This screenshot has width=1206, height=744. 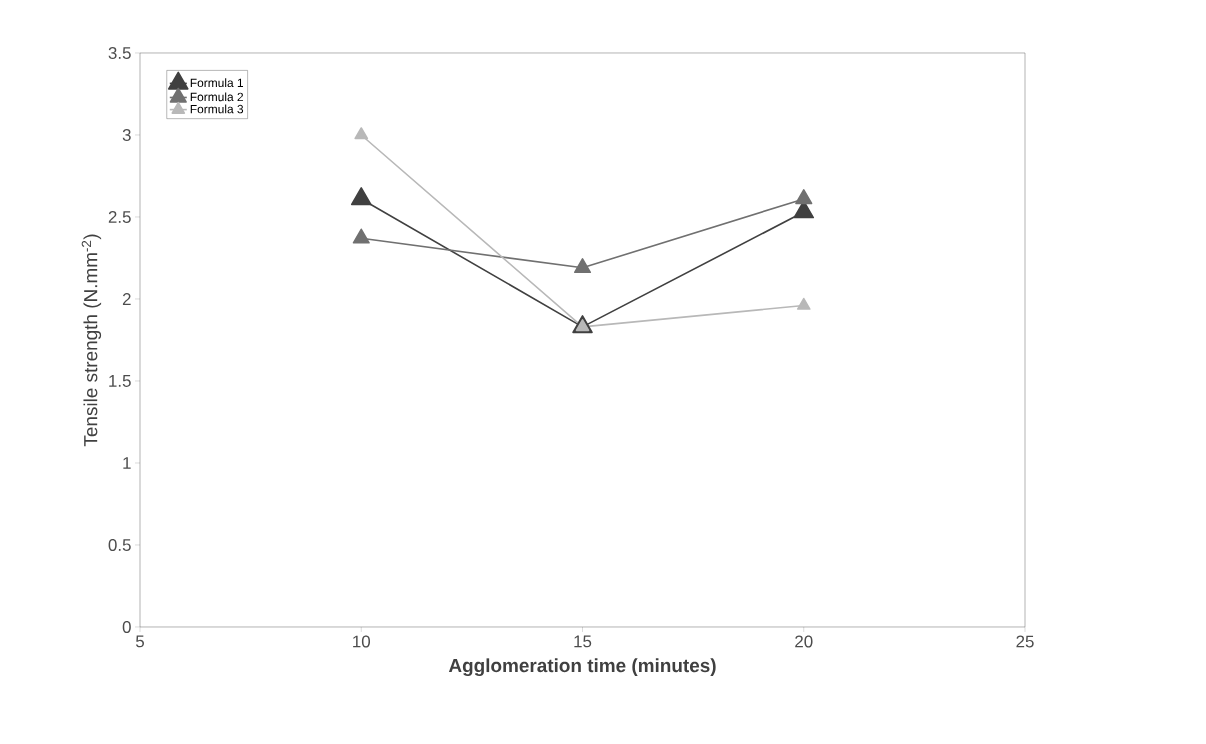 What do you see at coordinates (126, 299) in the screenshot?
I see `y-tick-label: 2` at bounding box center [126, 299].